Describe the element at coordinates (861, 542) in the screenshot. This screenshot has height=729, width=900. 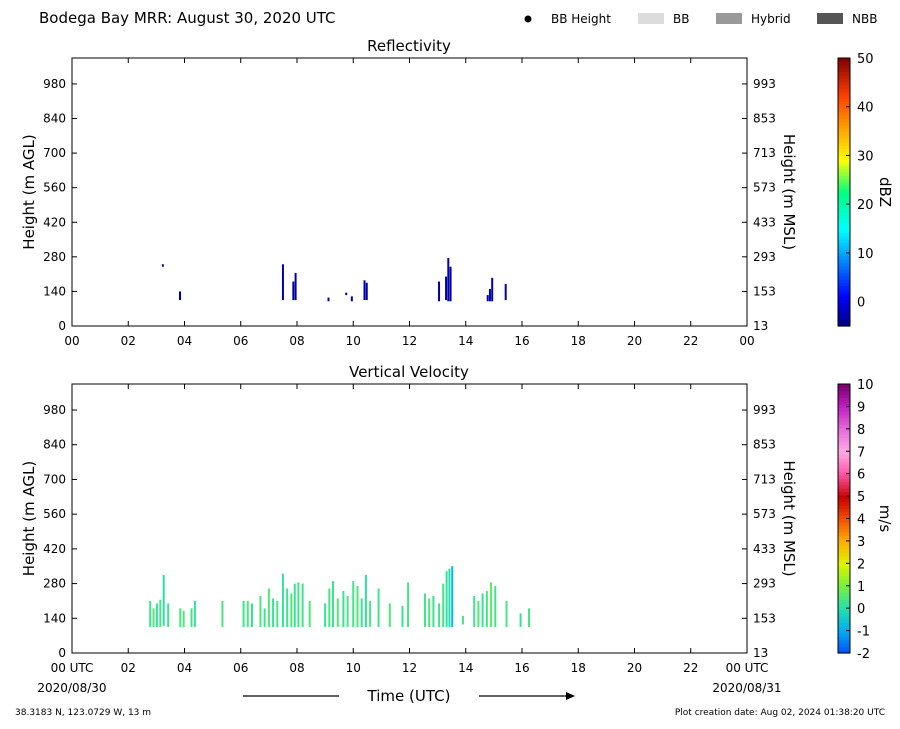
I see `colorbar-tick-label: 3` at that location.